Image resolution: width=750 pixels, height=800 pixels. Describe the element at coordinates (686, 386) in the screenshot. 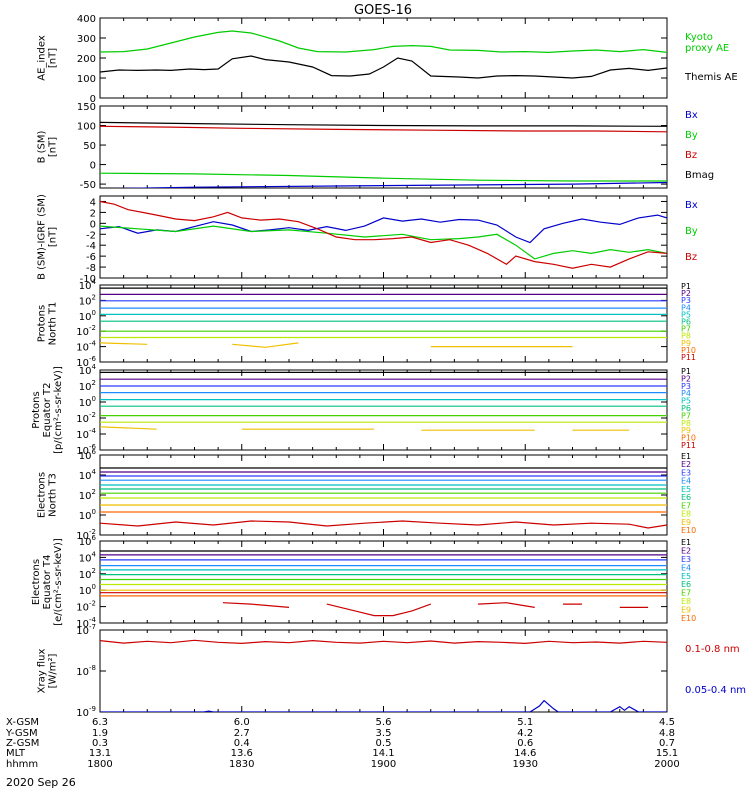

I see `legend-label: P3` at that location.